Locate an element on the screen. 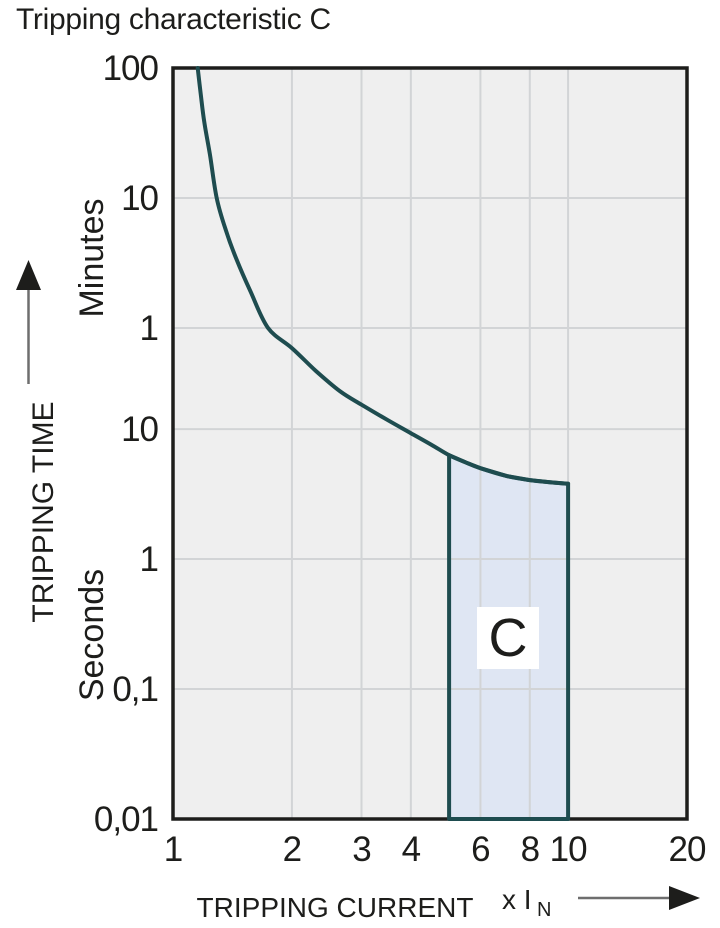 This screenshot has height=928, width=720. y-tick-label: 100 is located at coordinates (131, 68).